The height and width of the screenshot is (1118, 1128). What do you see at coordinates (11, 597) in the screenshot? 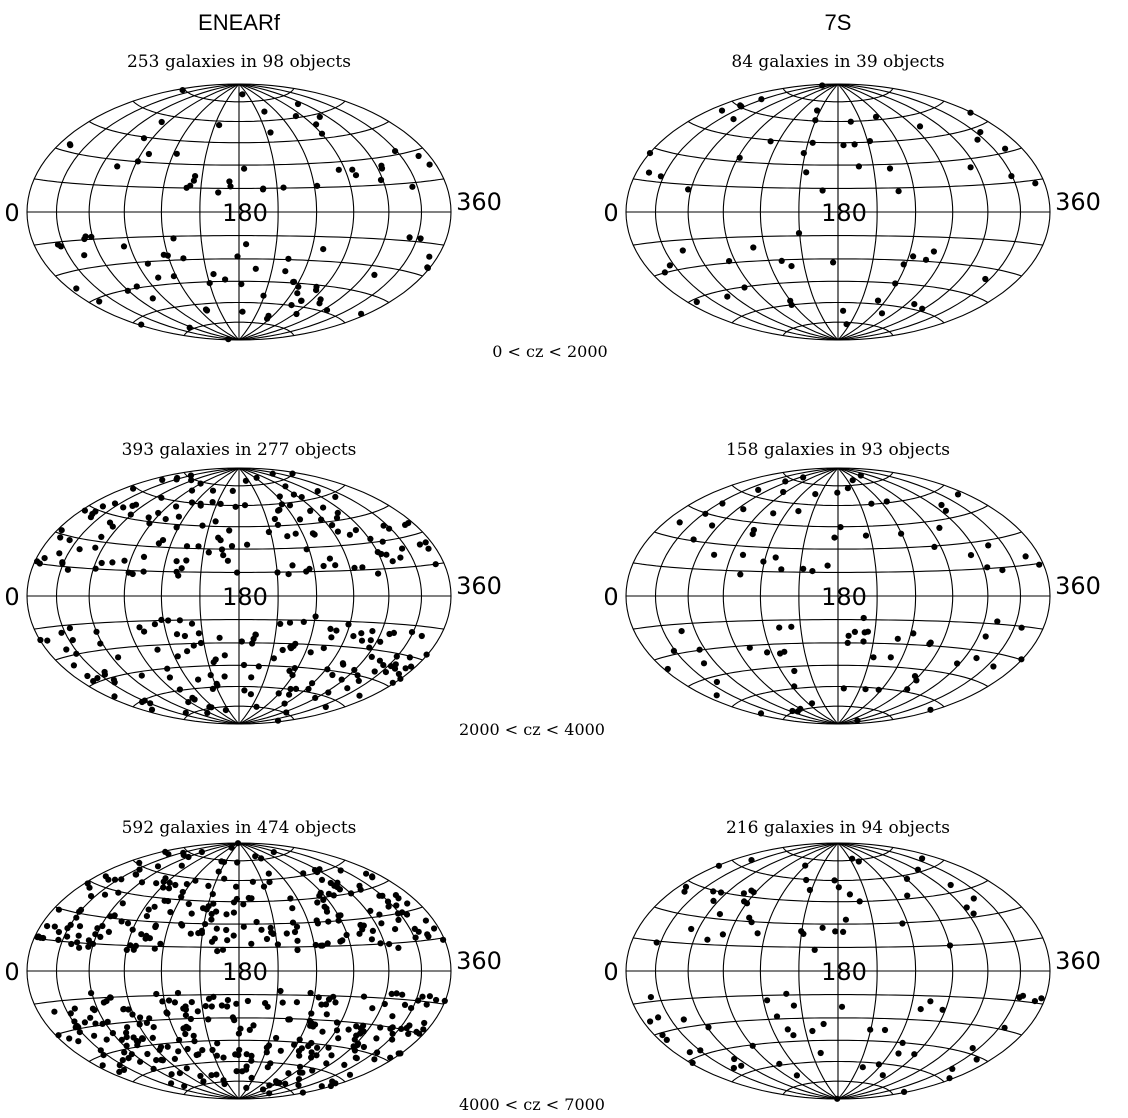
I see `lon-label-0: 0` at bounding box center [11, 597].